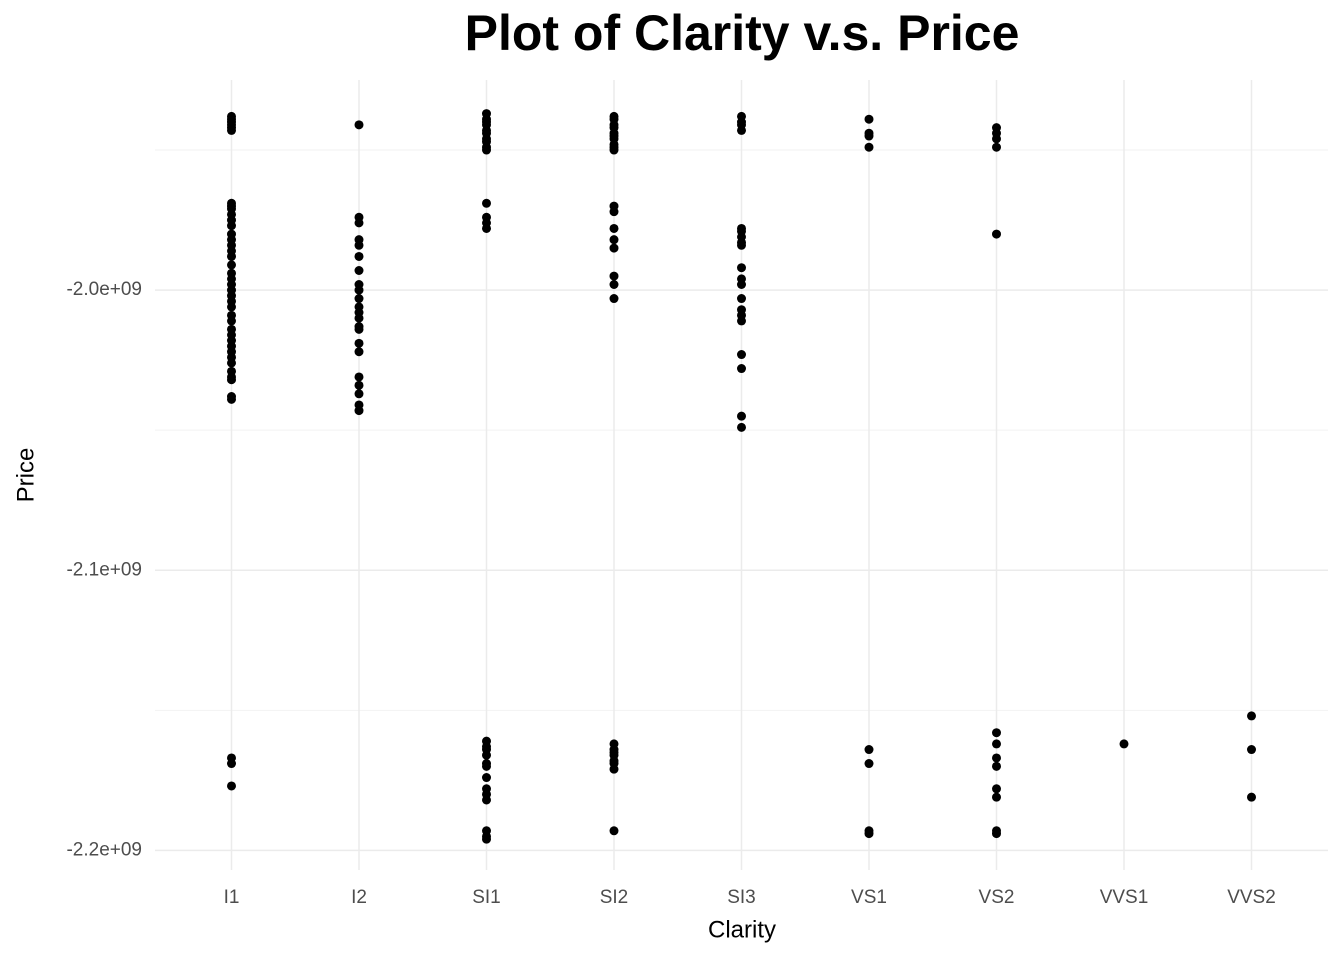 The width and height of the screenshot is (1344, 960). I want to click on x-axis-label: Clarity, so click(742, 929).